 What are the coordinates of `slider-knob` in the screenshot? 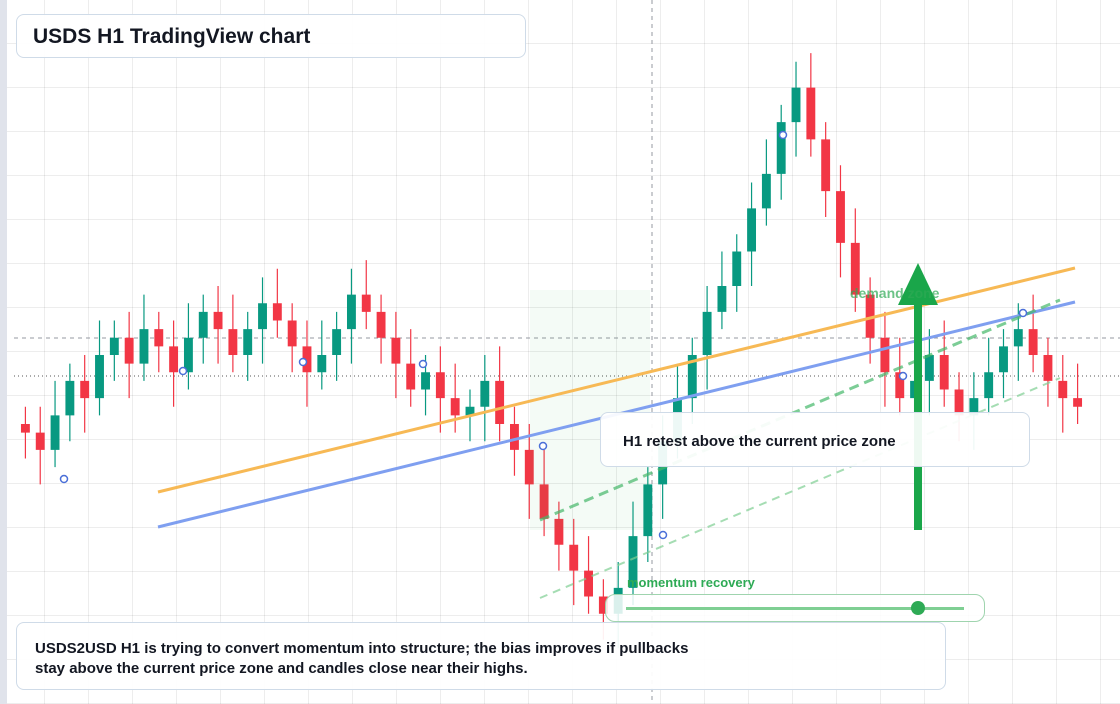 It's located at (918, 608).